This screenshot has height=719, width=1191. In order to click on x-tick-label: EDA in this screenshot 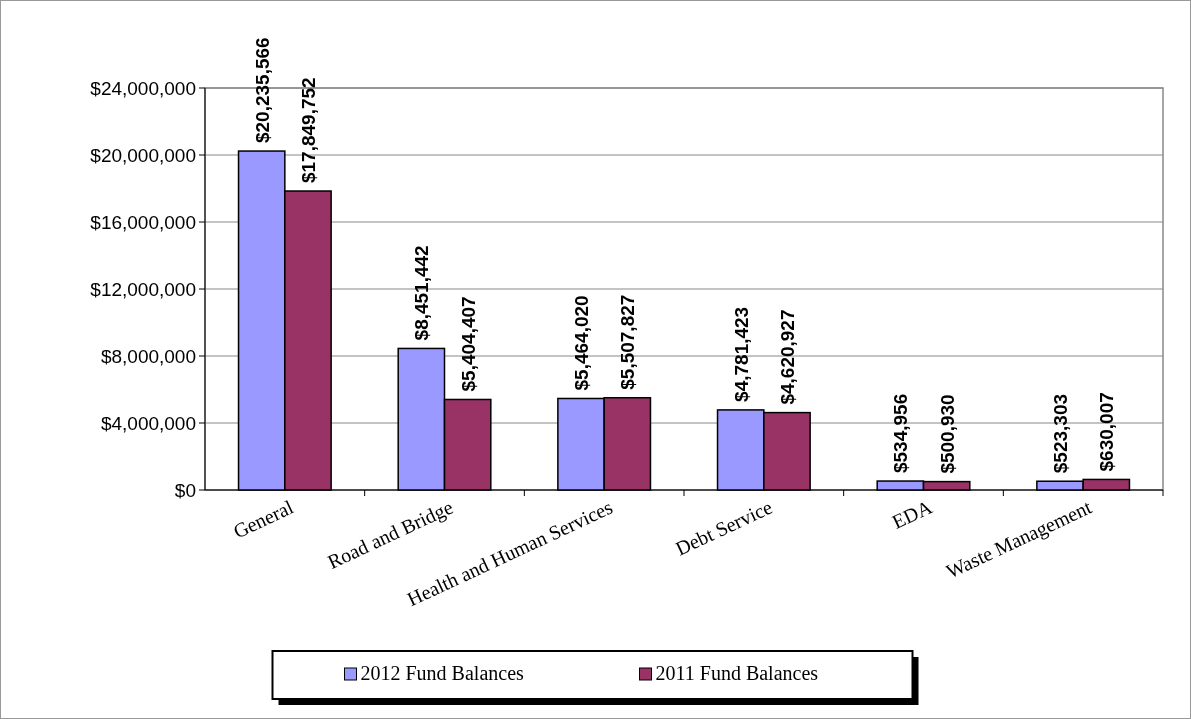, I will do `click(912, 514)`.